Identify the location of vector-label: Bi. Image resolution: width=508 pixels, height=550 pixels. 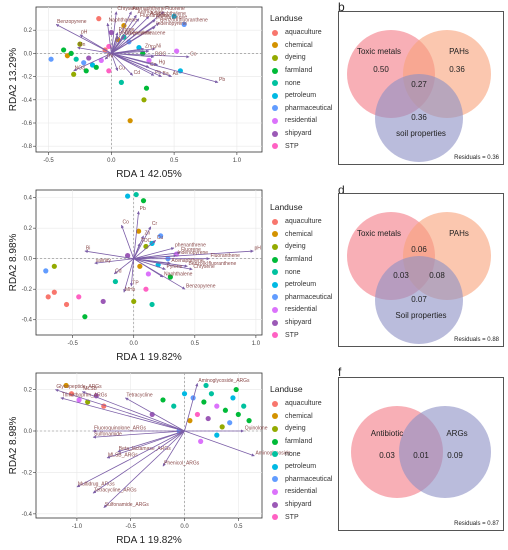
(88, 249).